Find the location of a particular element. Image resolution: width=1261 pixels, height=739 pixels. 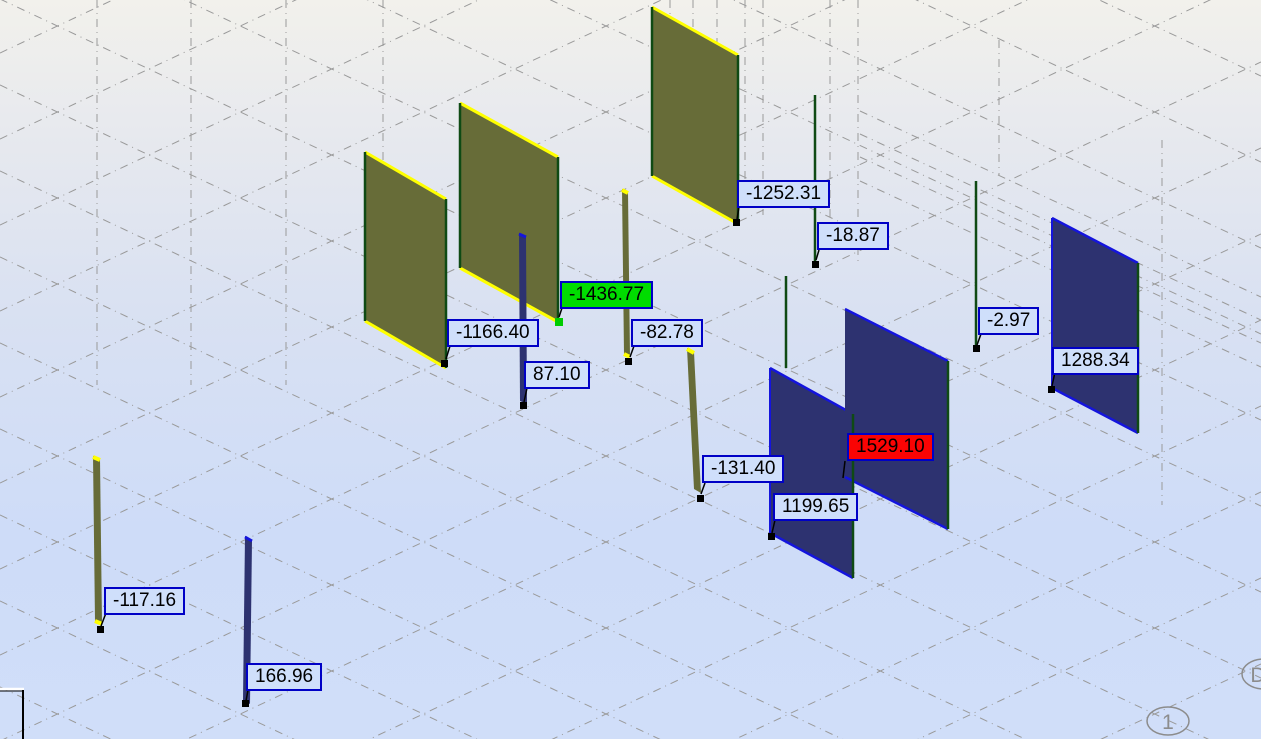

axis-bubble-d-label: D is located at coordinates (1255, 675).